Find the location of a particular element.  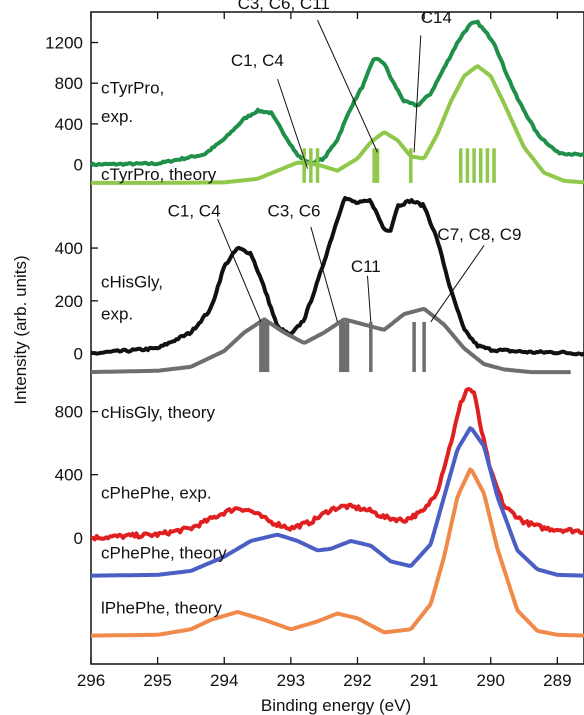

annotation-label: C3, C6 is located at coordinates (294, 210).